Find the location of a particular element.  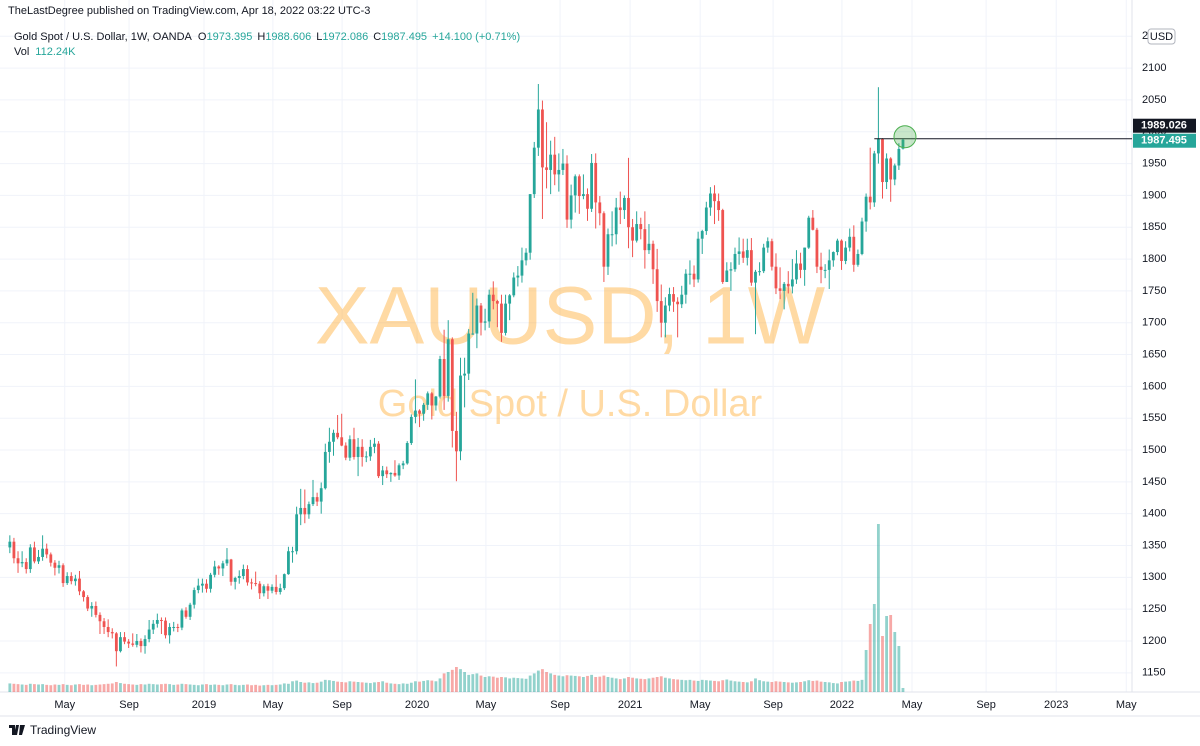

footer: TradingView is located at coordinates (52, 730).